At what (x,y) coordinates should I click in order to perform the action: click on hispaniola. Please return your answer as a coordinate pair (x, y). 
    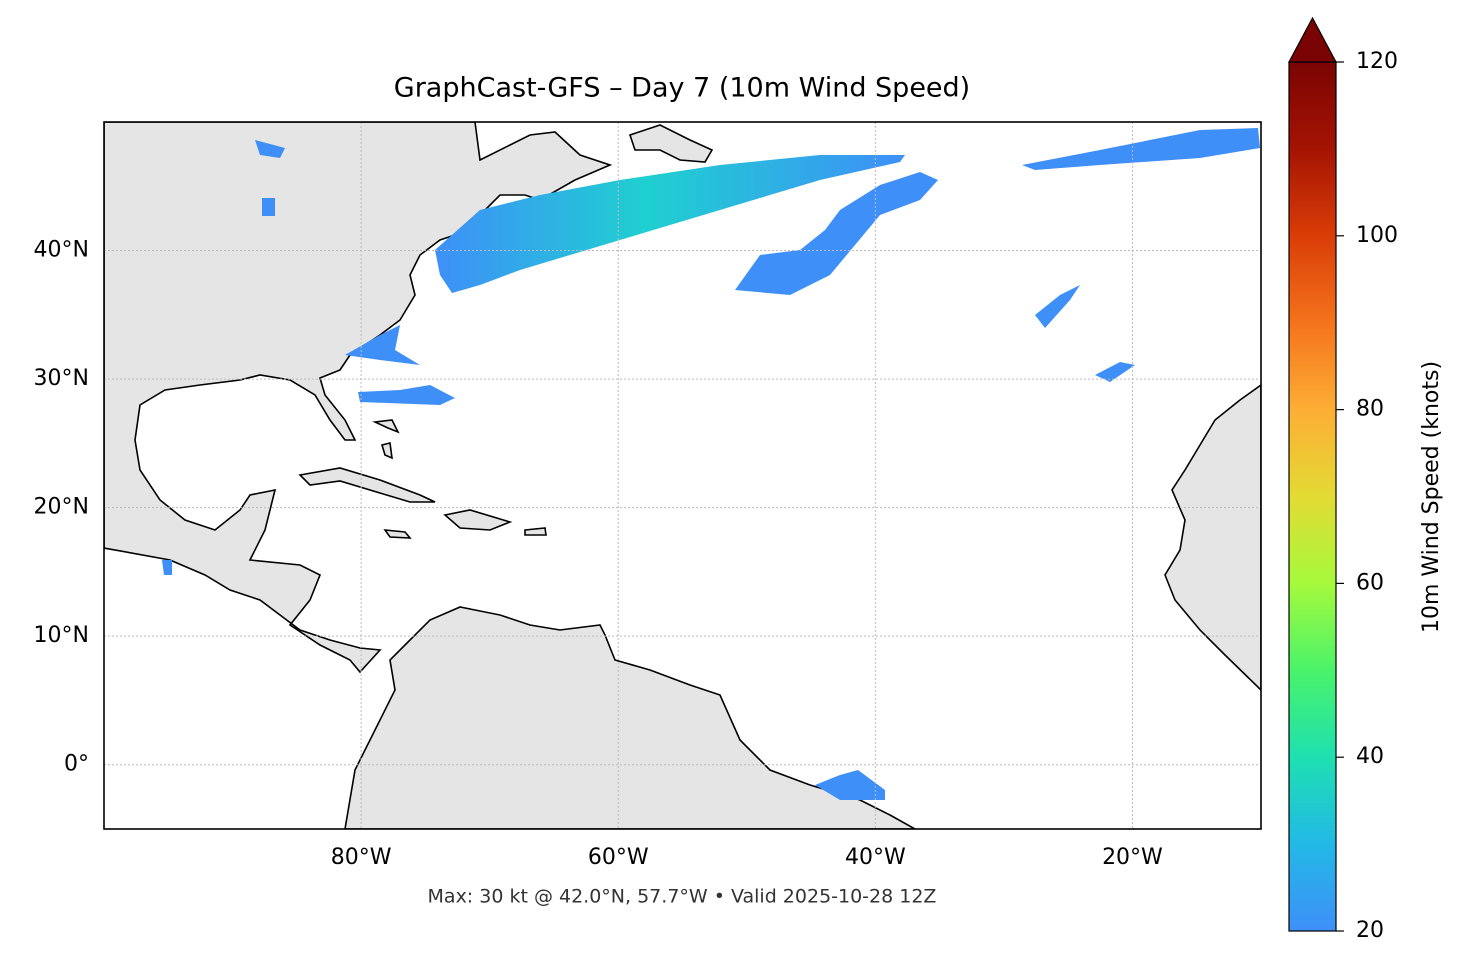
    Looking at the image, I should click on (478, 520).